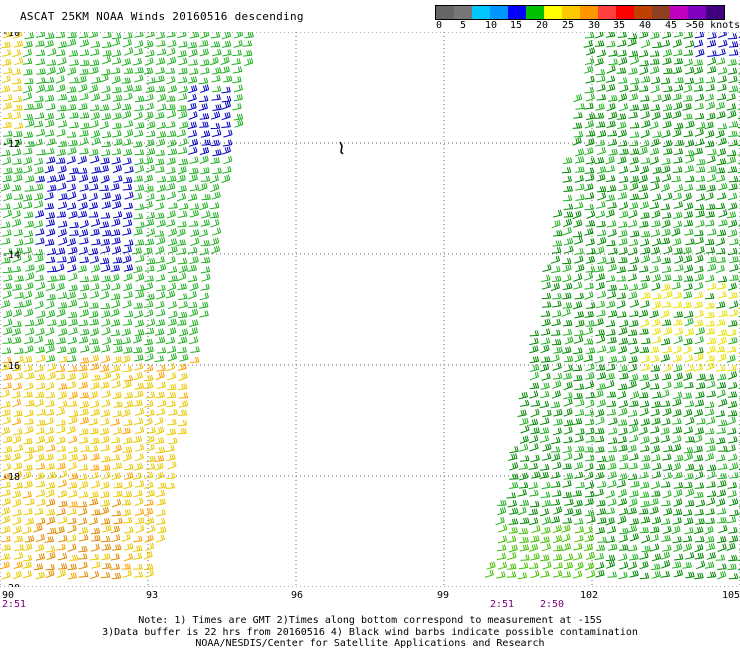  What do you see at coordinates (713, 25) in the screenshot?
I see `scale-label: >50 knots` at bounding box center [713, 25].